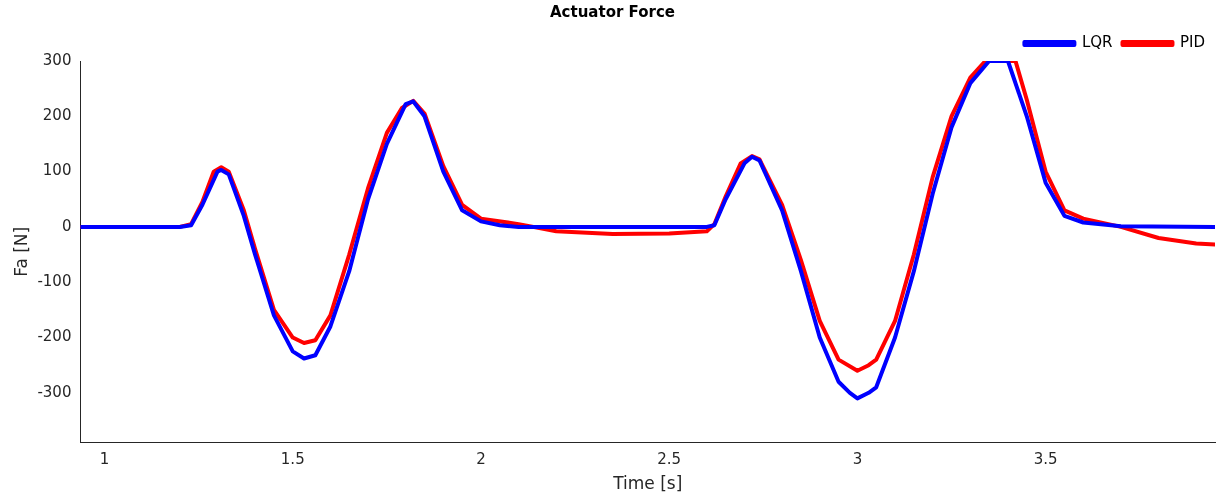 The width and height of the screenshot is (1217, 497). I want to click on x-tick-label: 3, so click(857, 459).